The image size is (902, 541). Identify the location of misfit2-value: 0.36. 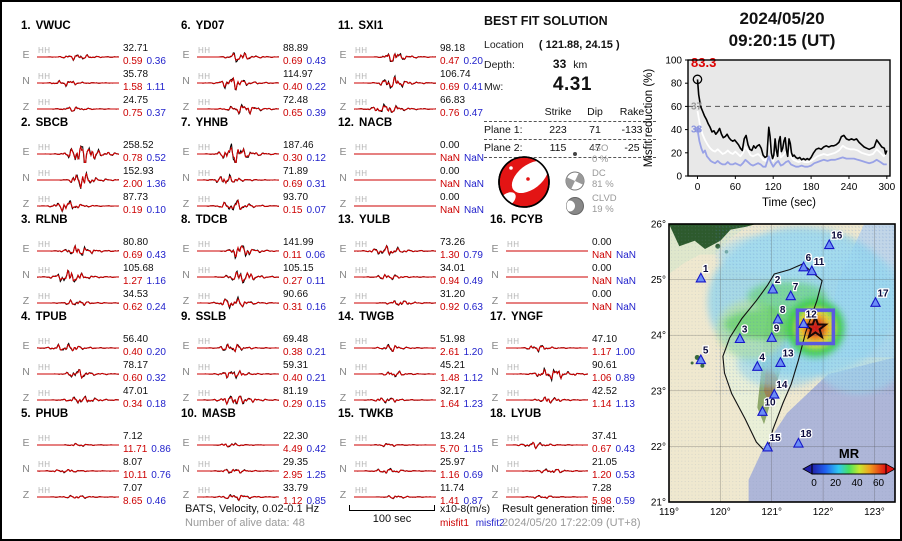
(156, 61).